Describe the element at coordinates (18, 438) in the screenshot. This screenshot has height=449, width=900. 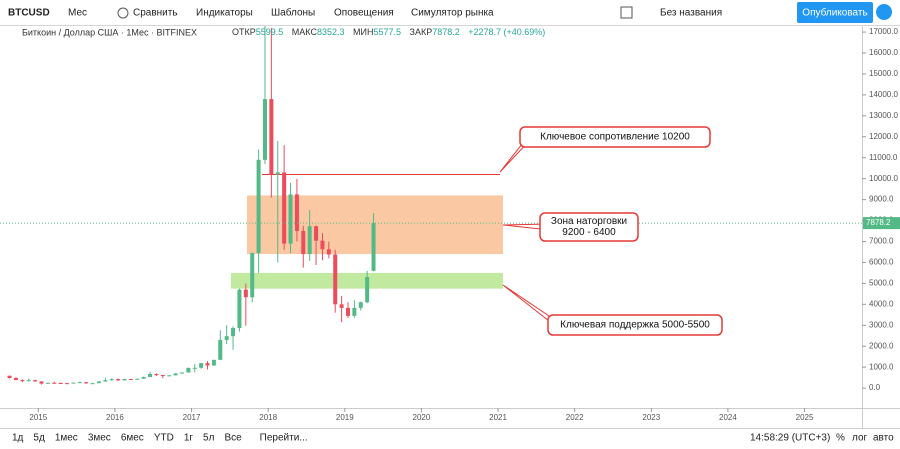
I see `range-button: 1д` at that location.